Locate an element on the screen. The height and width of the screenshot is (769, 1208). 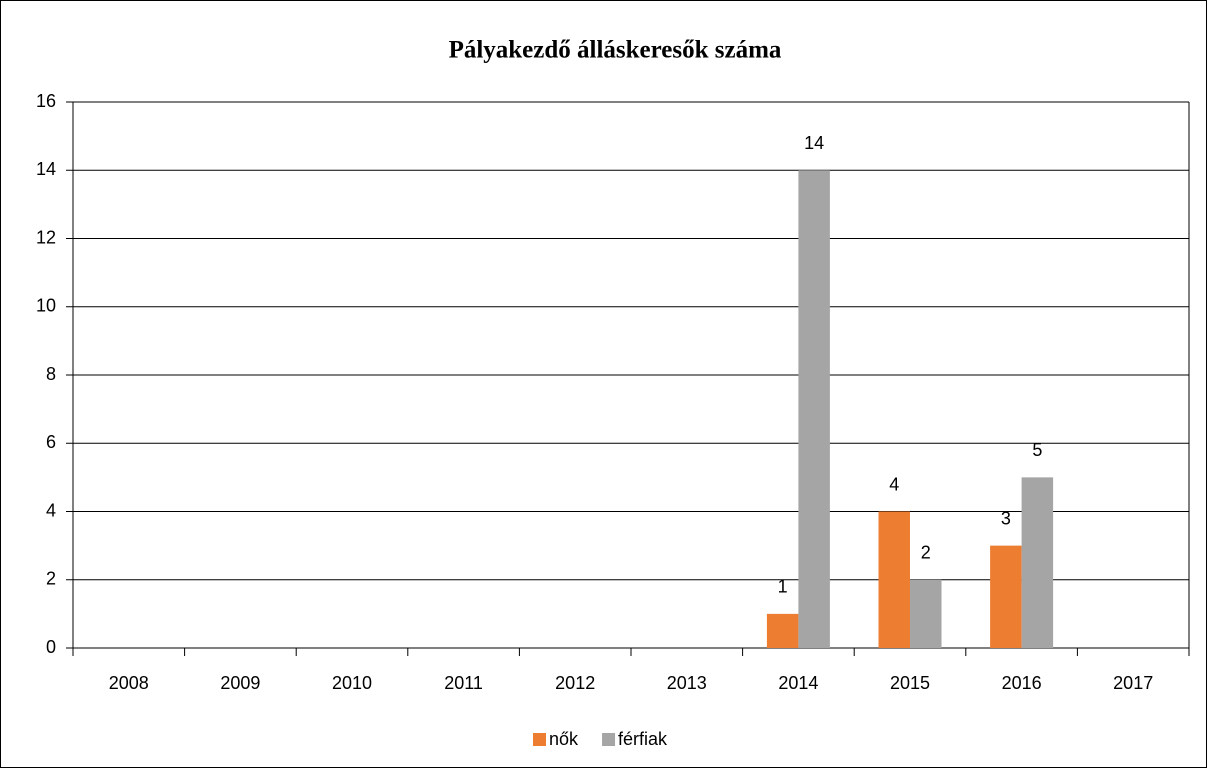
y-tick-label: 0 is located at coordinates (51, 647).